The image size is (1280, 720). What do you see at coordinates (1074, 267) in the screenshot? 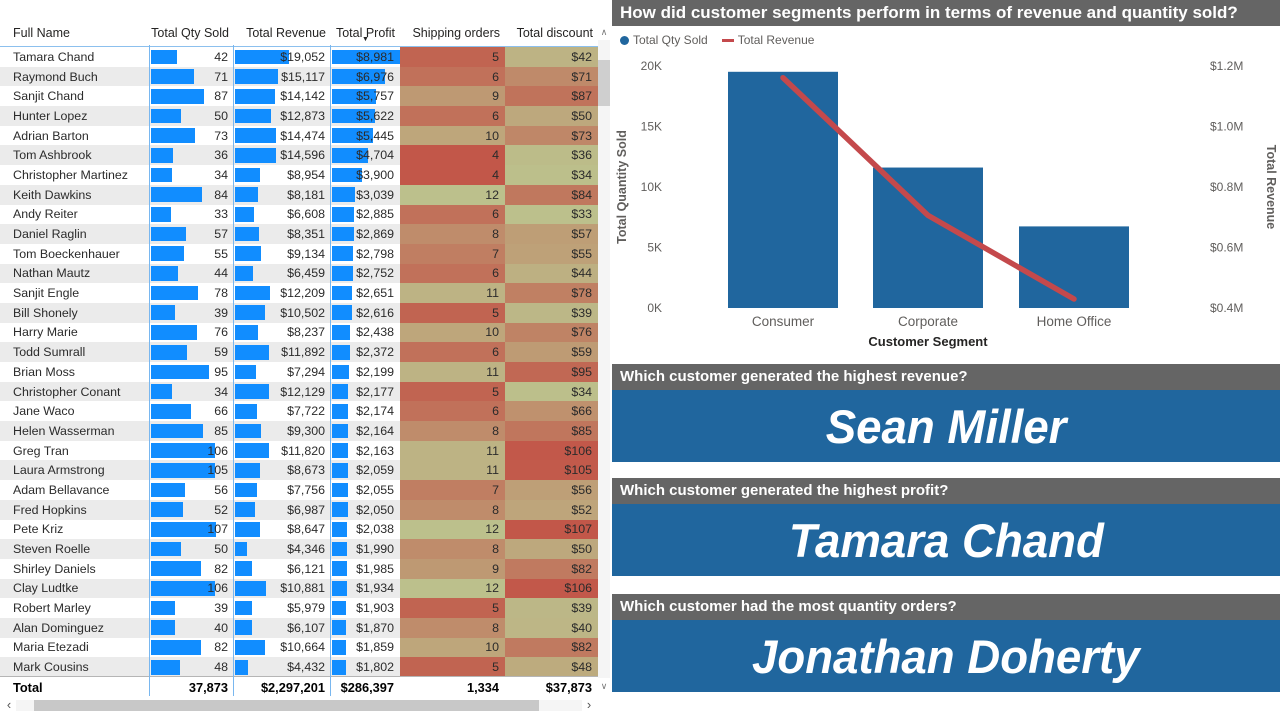
I see `bar-home-office` at bounding box center [1074, 267].